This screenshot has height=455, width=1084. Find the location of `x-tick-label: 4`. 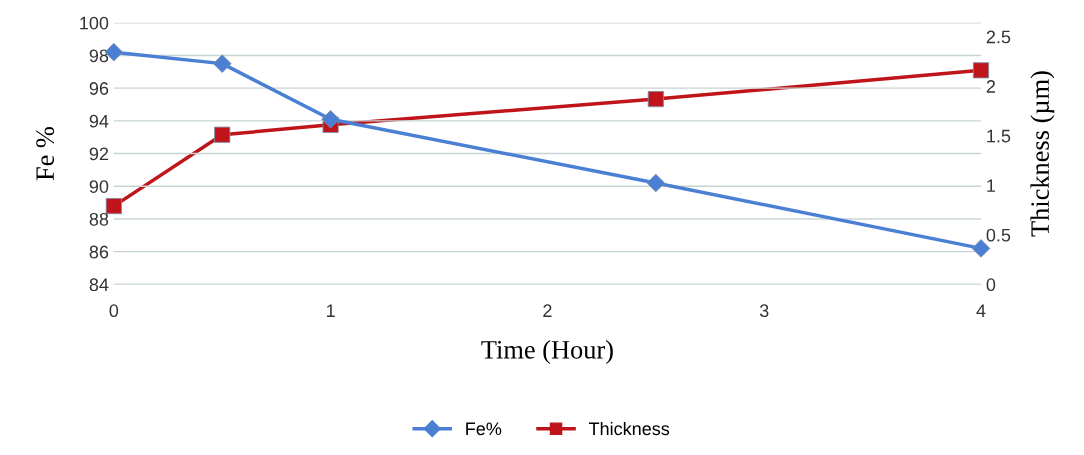

x-tick-label: 4 is located at coordinates (981, 310).